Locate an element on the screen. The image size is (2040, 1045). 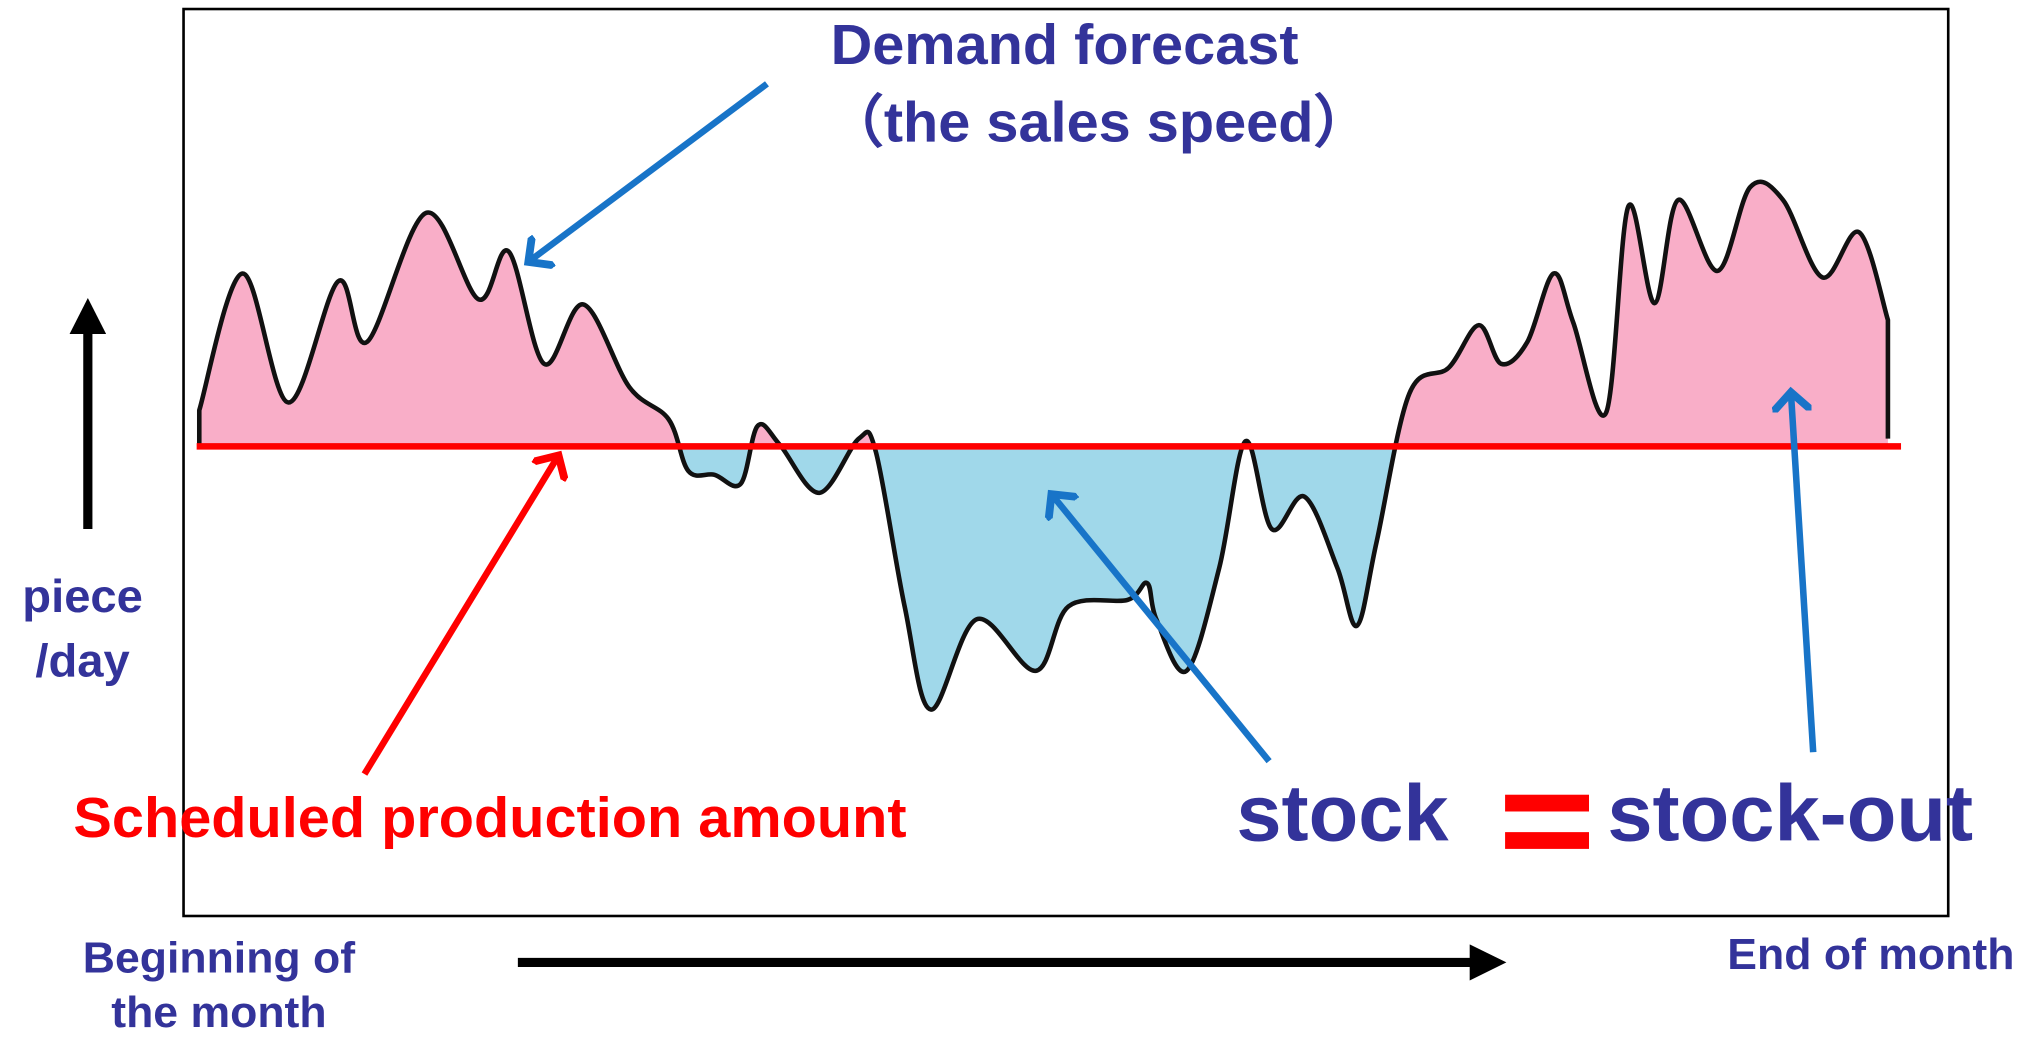
y-axis-label: piece is located at coordinates (82, 597).